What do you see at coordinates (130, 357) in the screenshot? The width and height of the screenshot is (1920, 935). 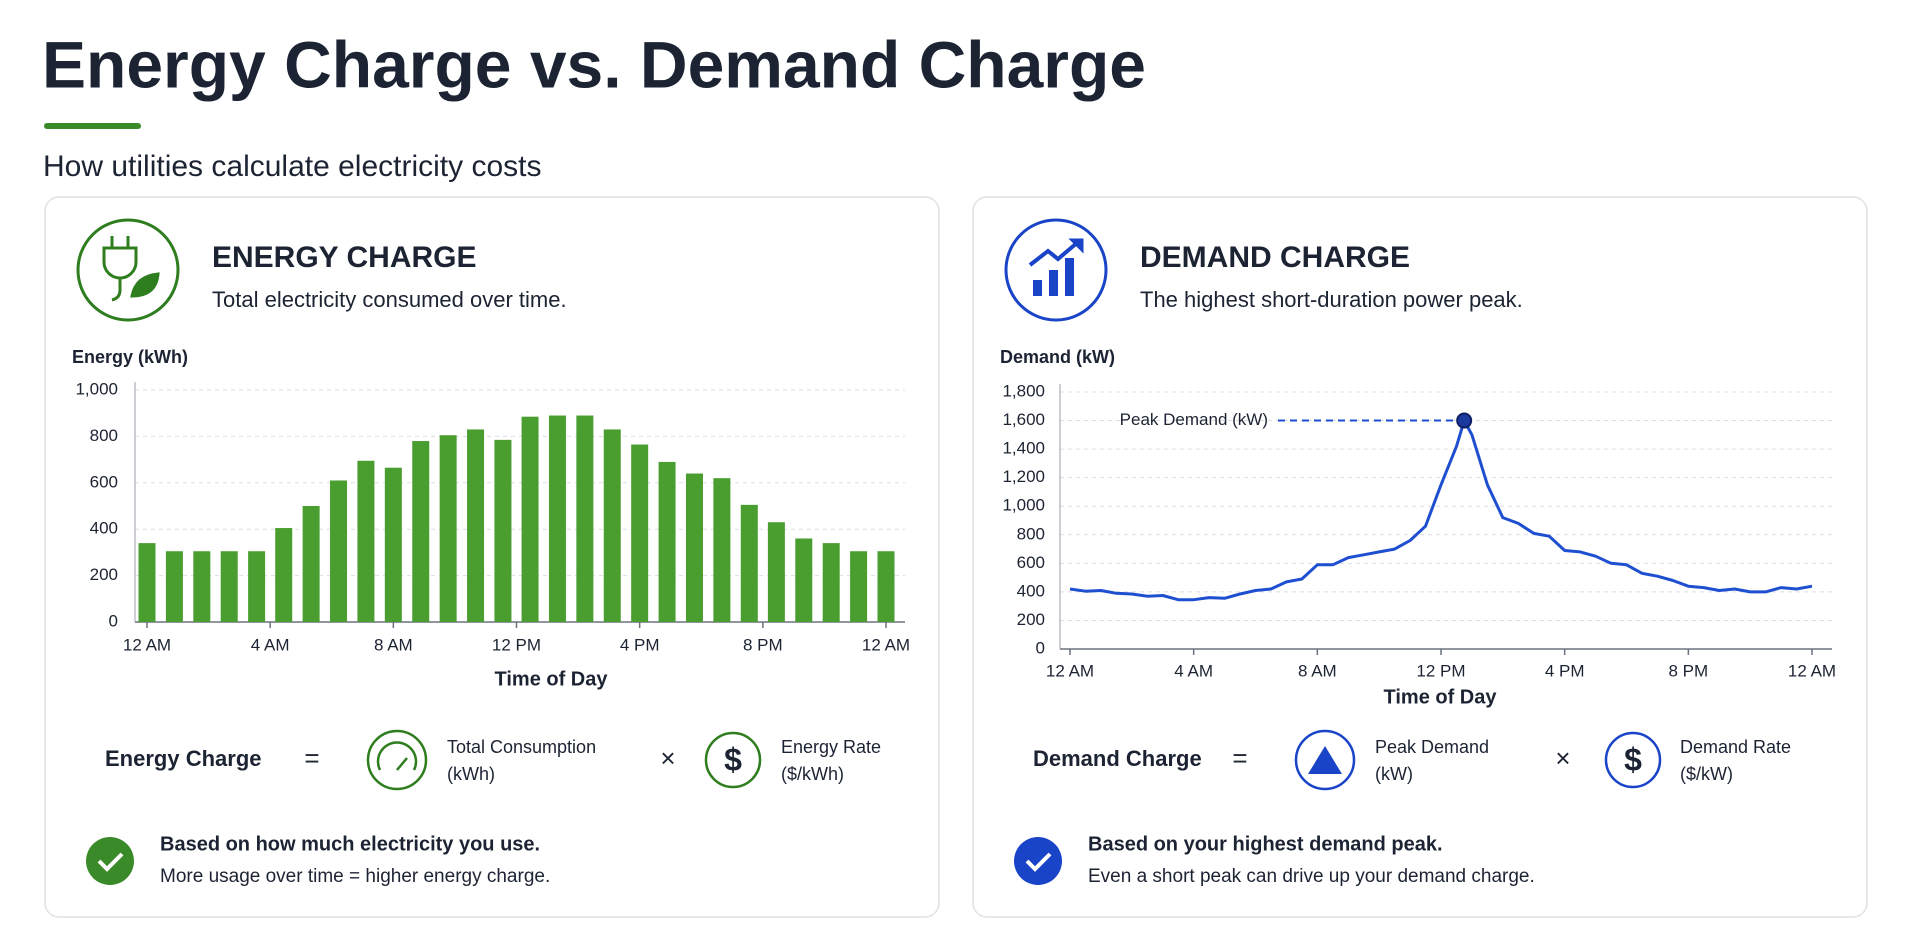 I see `y-axis-label: Energy (kWh)` at bounding box center [130, 357].